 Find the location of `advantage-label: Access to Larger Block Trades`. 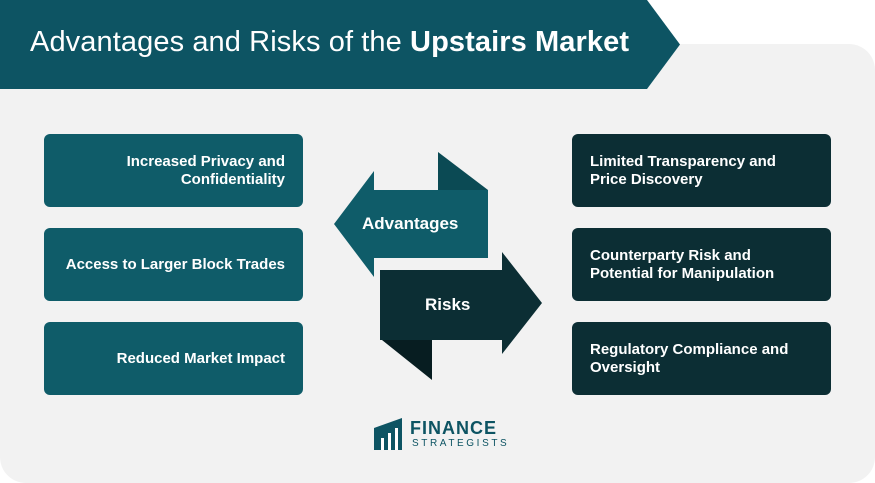

advantage-label: Access to Larger Block Trades is located at coordinates (175, 264).